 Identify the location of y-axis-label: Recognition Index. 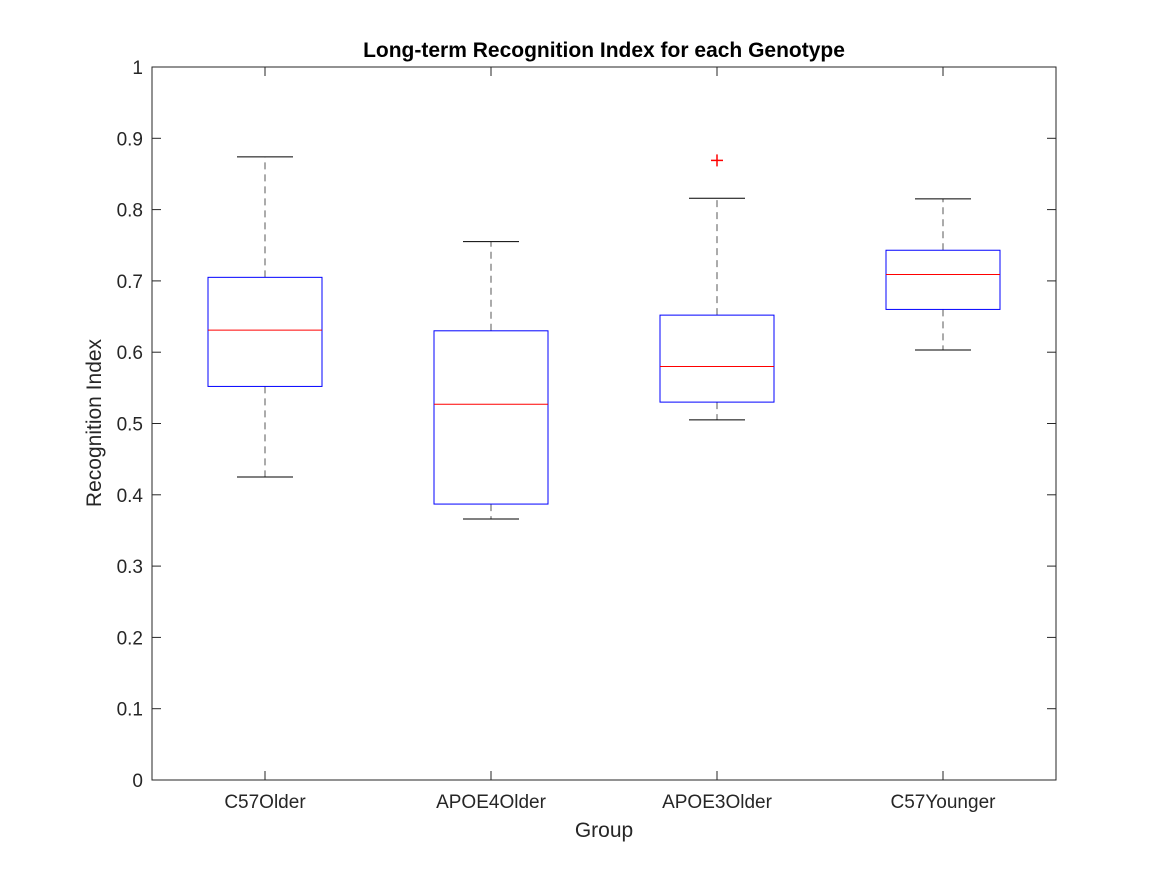
(94, 422).